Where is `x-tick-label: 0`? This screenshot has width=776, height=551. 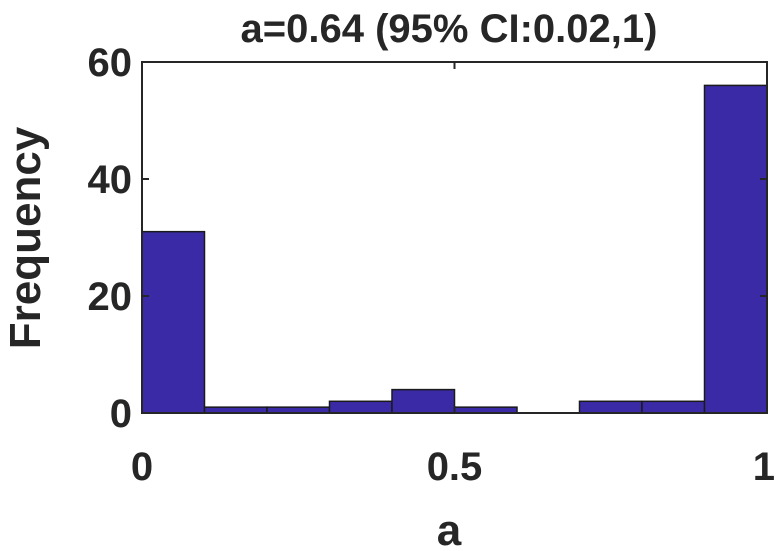 x-tick-label: 0 is located at coordinates (142, 467).